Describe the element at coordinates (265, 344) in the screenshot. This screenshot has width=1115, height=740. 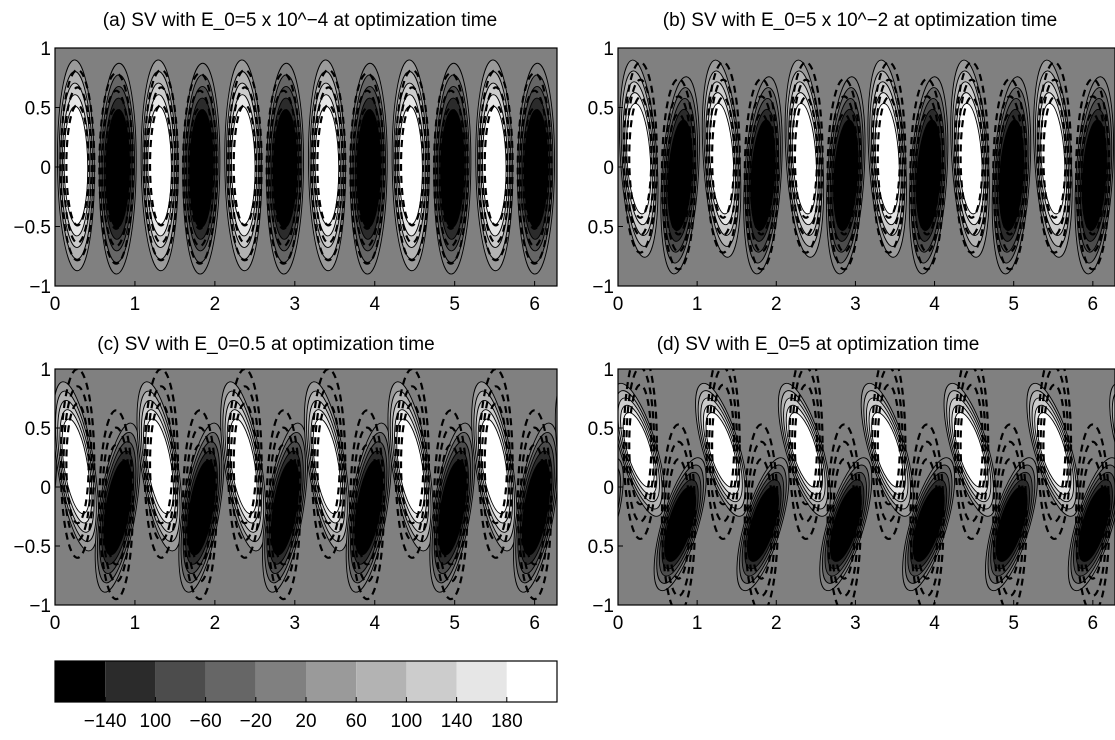
I see `panel-c-title: (c) SV with E_0=0.5 at optimization time` at that location.